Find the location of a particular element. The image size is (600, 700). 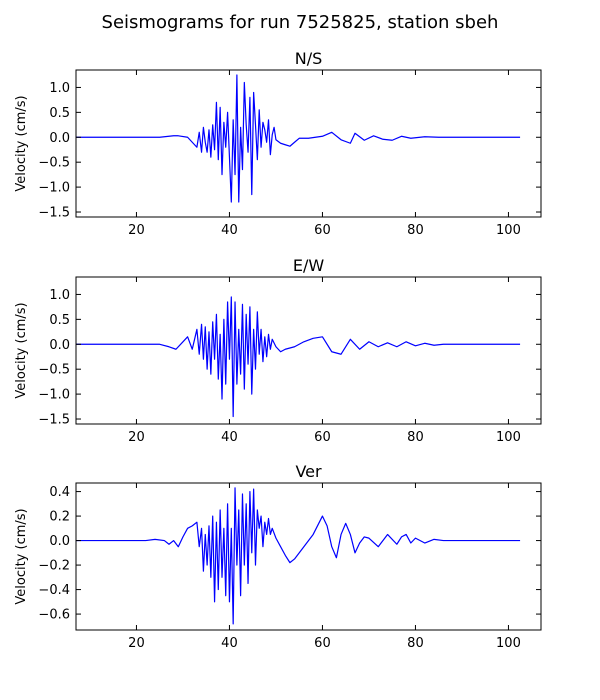

y-tick-label-ew-2: 0.0 is located at coordinates (59, 345).